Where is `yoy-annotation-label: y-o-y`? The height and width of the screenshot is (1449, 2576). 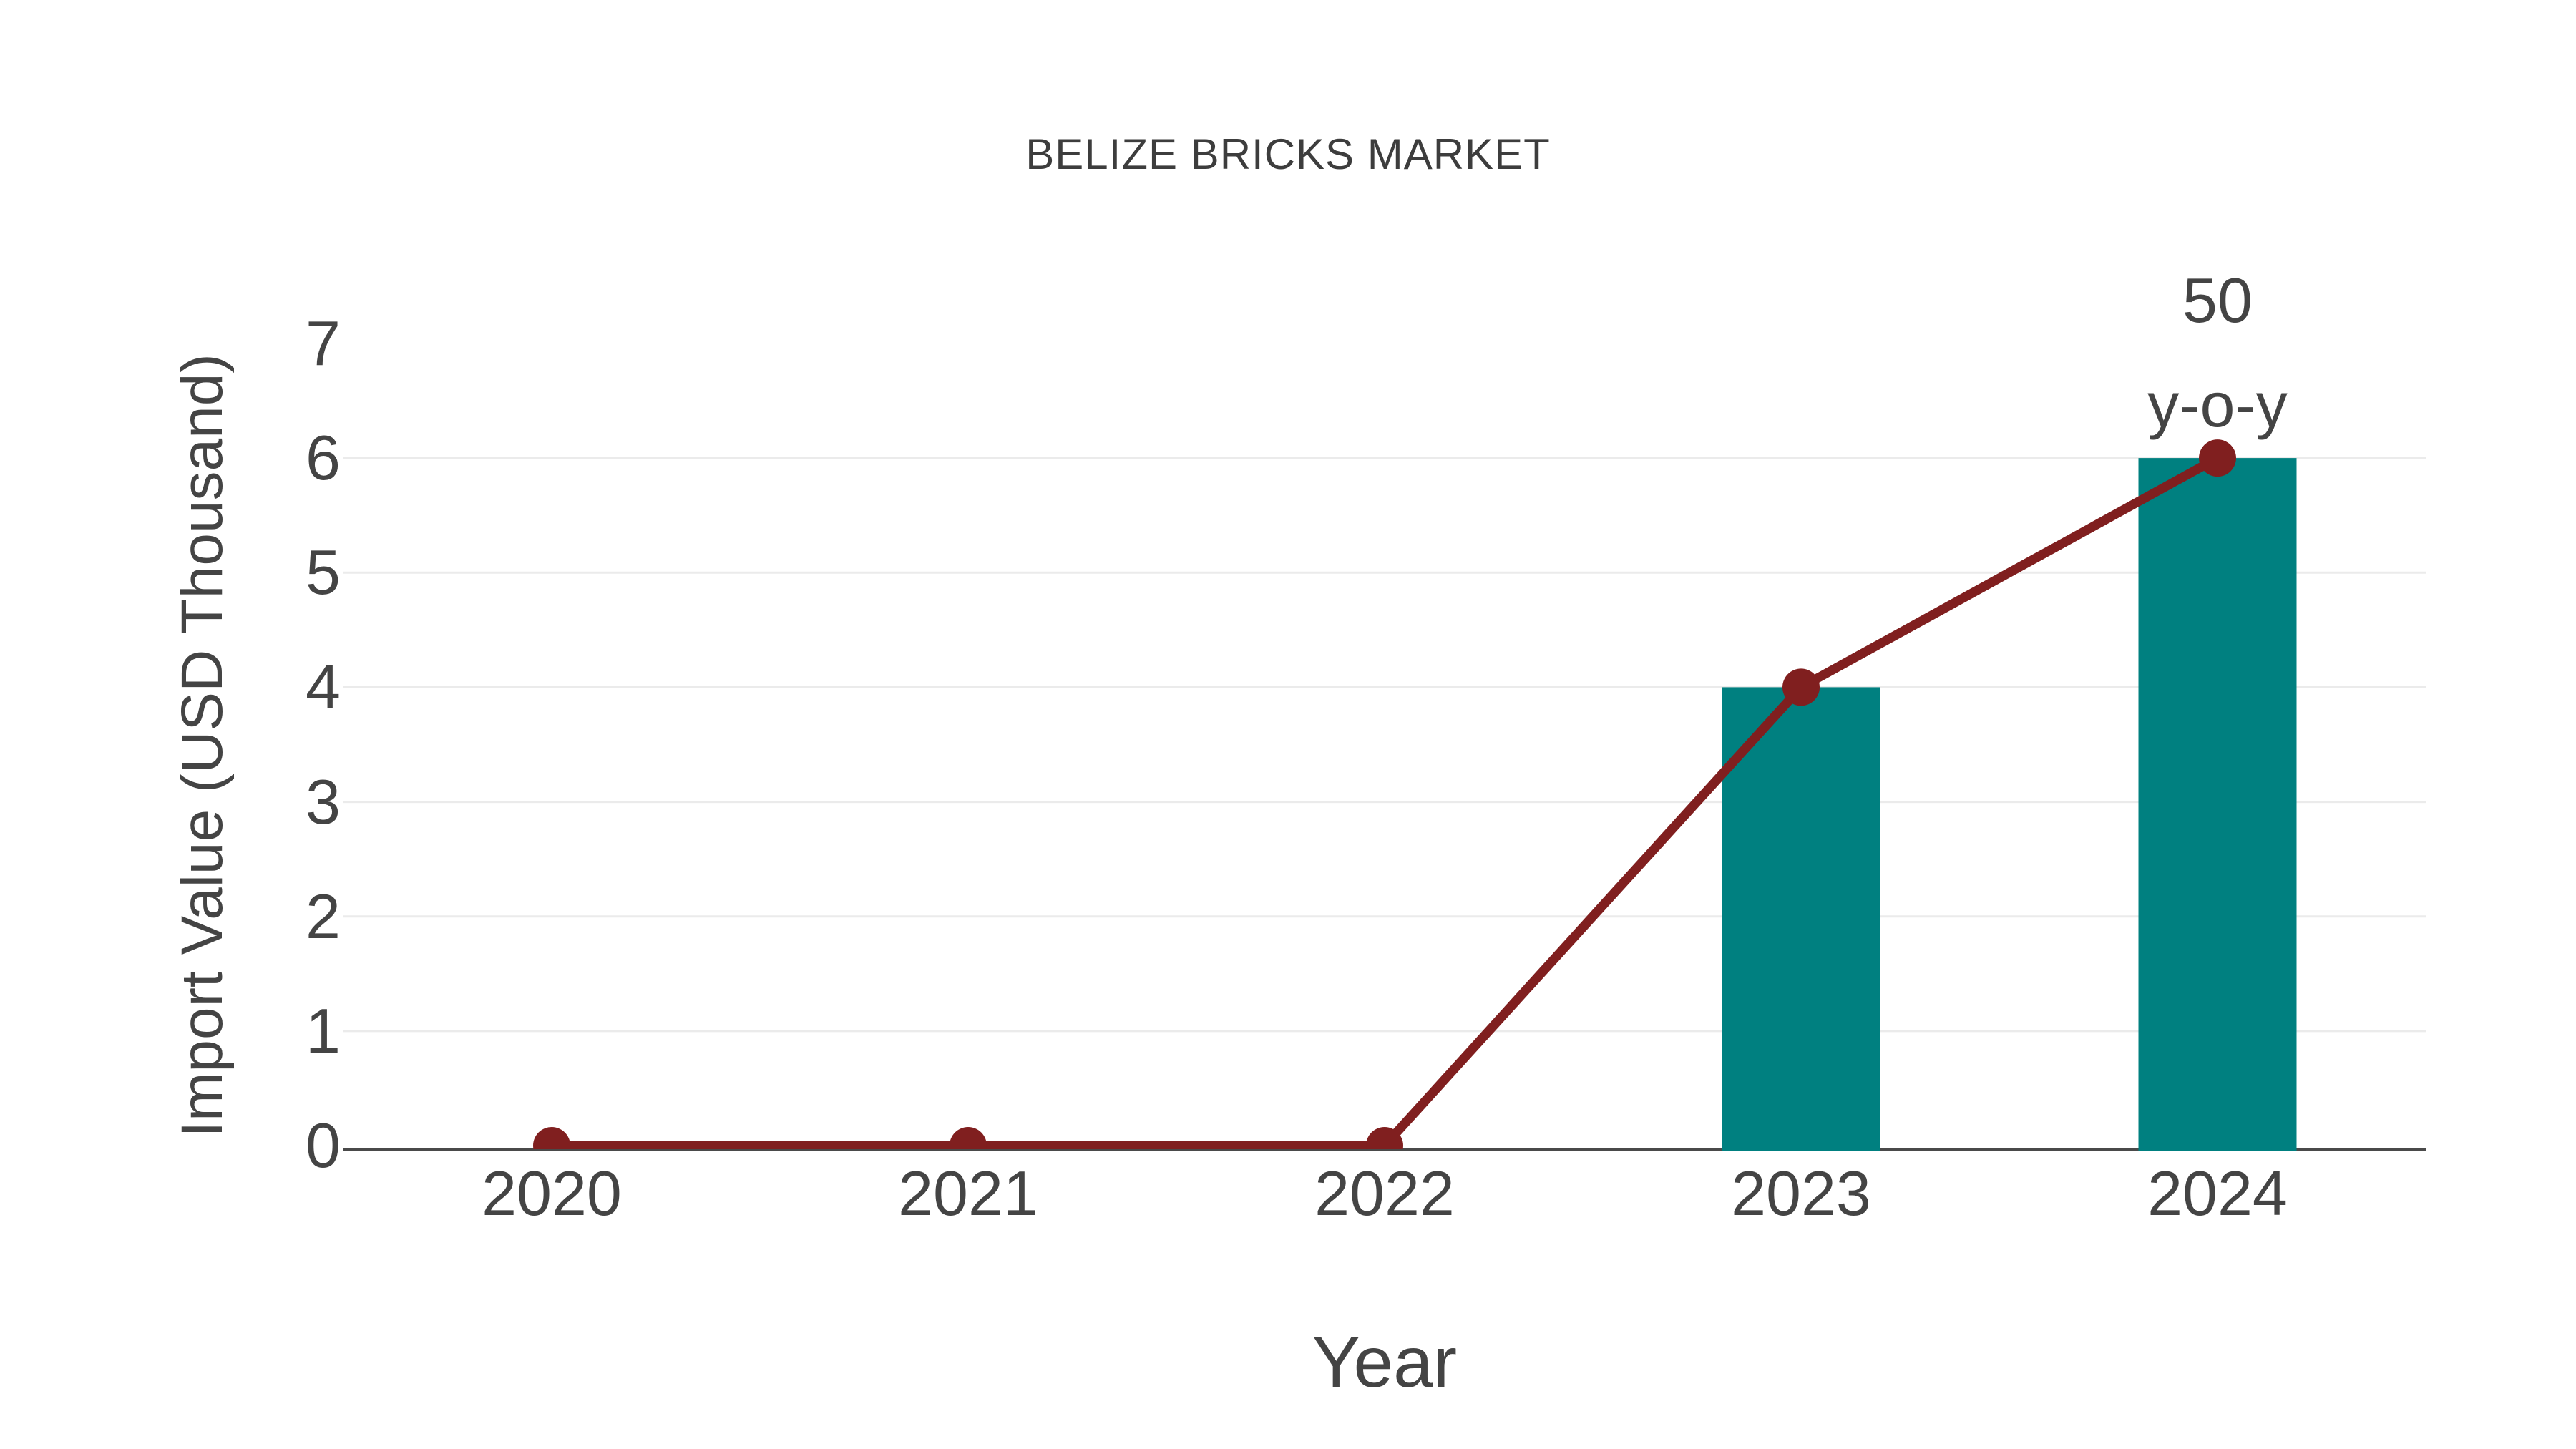
yoy-annotation-label: y-o-y is located at coordinates (2217, 404).